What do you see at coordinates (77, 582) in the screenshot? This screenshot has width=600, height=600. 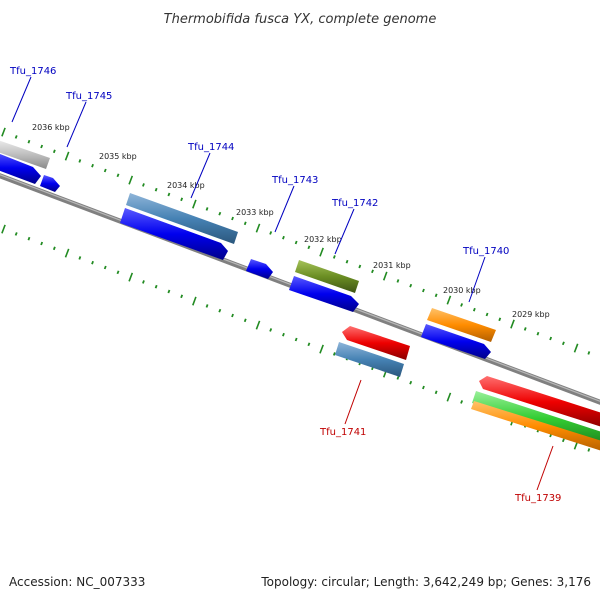 I see `accession-text: Accession: NC_007333` at bounding box center [77, 582].